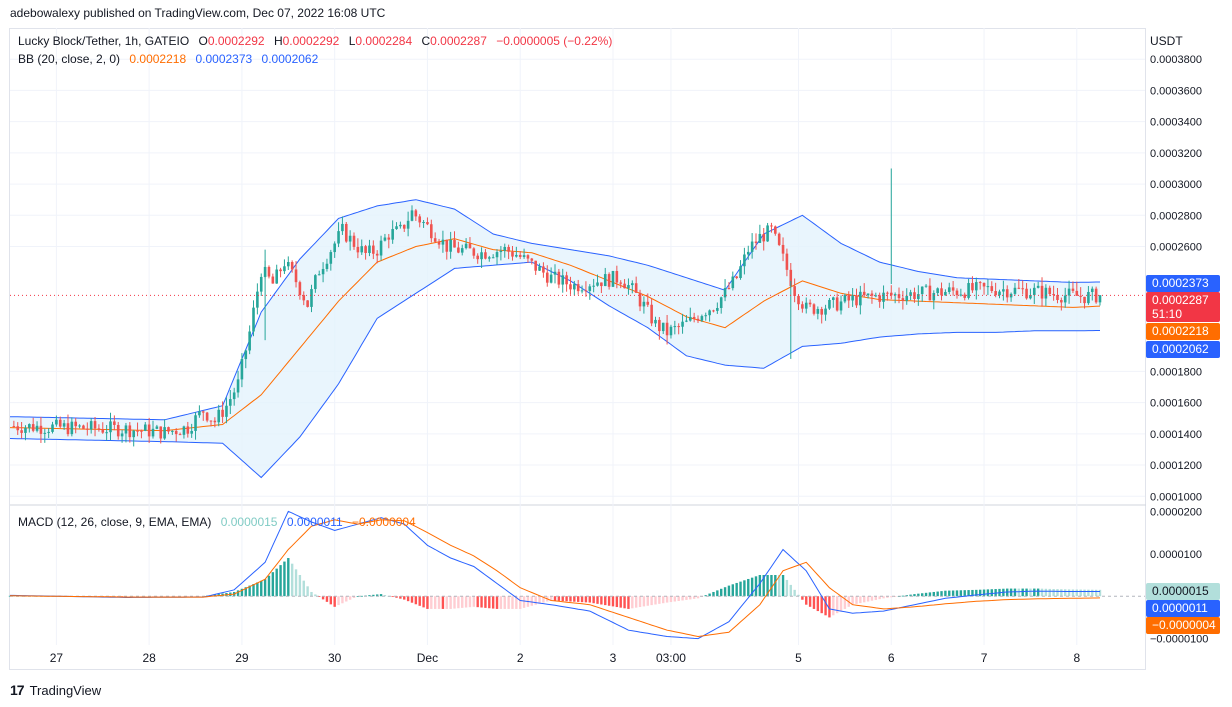 This screenshot has width=1232, height=707. I want to click on bb-upper-value: 0.0002373, so click(224, 59).